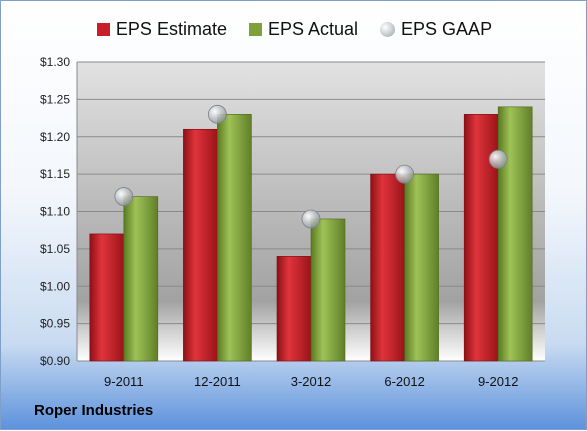 This screenshot has width=587, height=431. Describe the element at coordinates (217, 381) in the screenshot. I see `x-tick-label: 12-2011` at that location.